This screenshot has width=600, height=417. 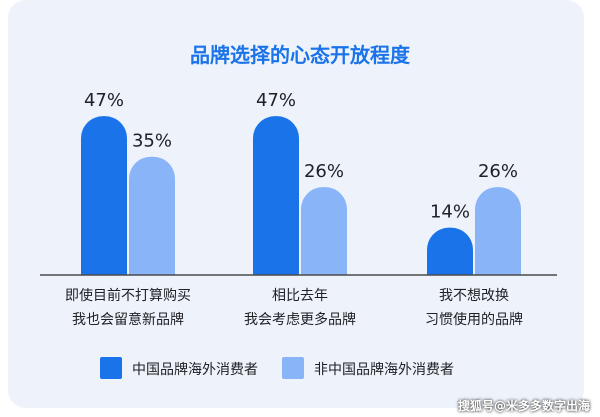 What do you see at coordinates (195, 369) in the screenshot?
I see `legend-label-0: 中国品牌海外消费者` at bounding box center [195, 369].